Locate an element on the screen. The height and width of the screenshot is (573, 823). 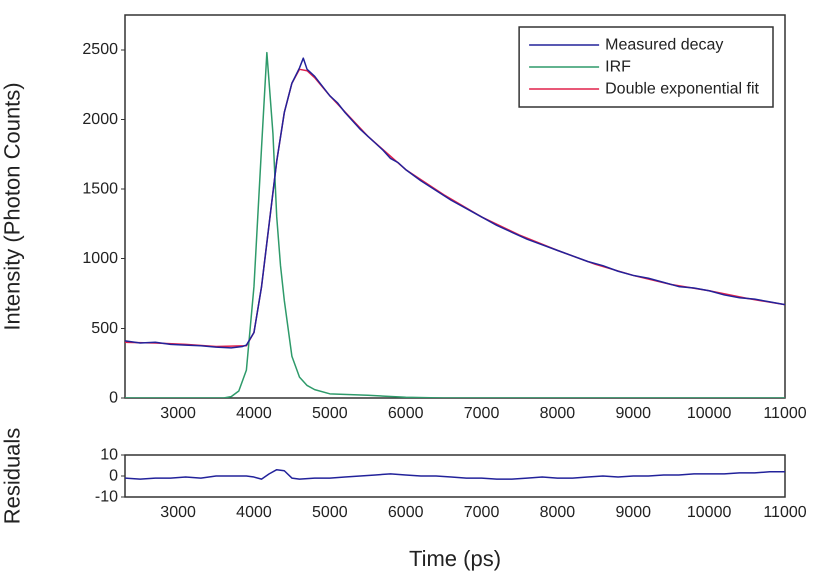
legend-label: Measured decay is located at coordinates (664, 45).